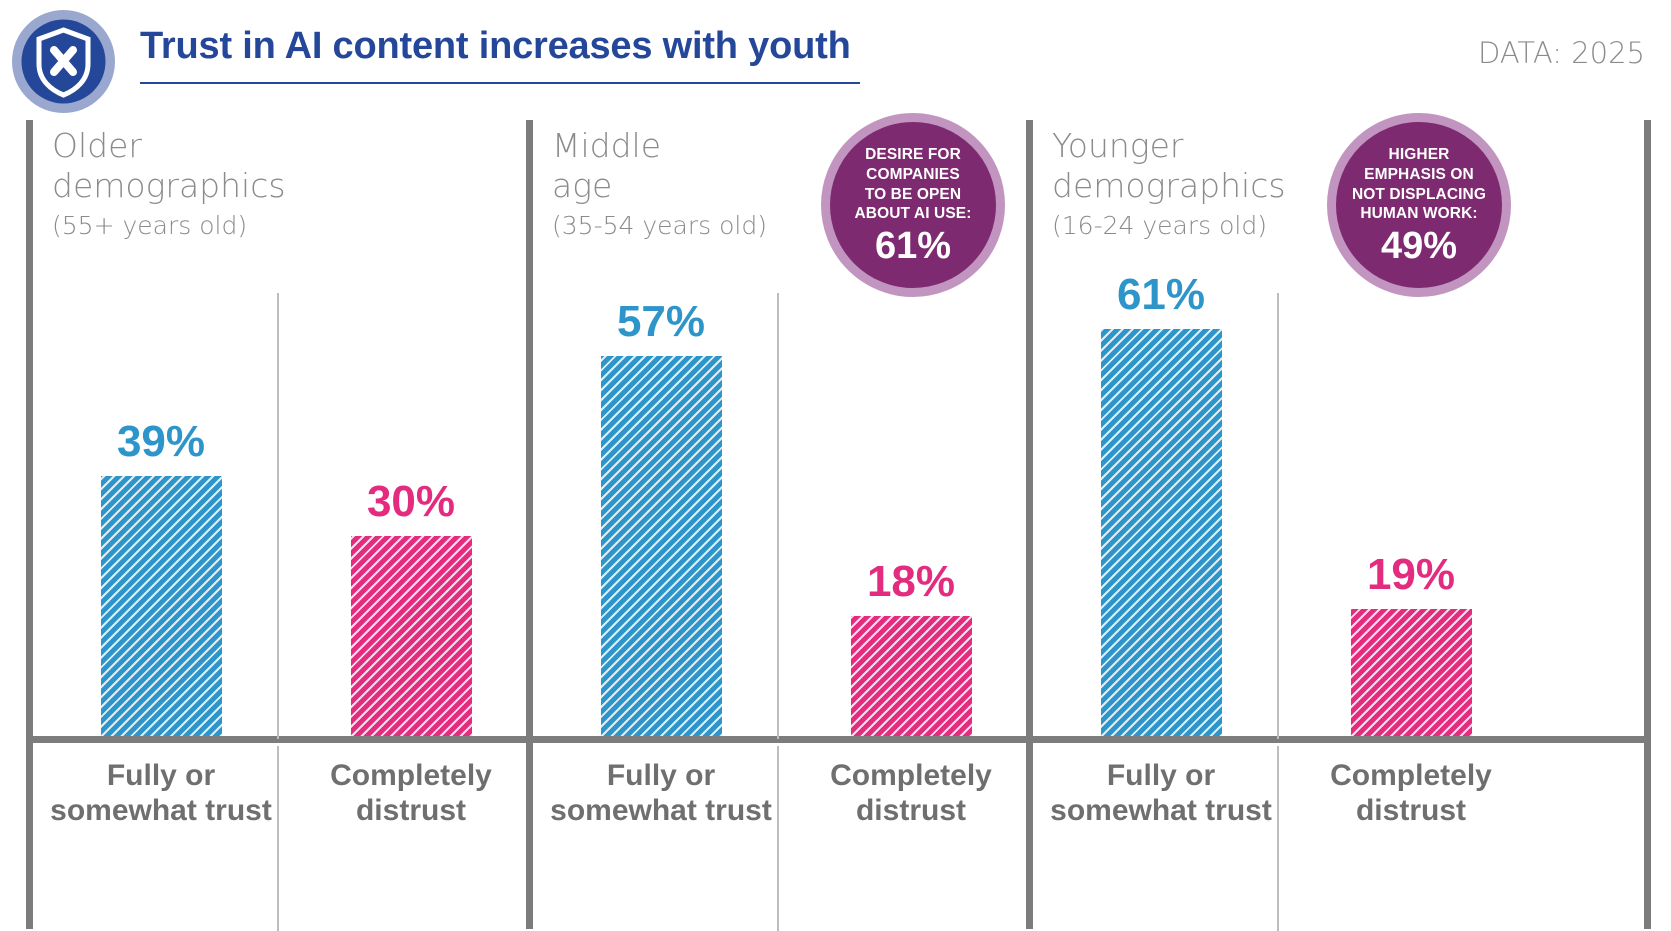 The width and height of the screenshot is (1671, 931). What do you see at coordinates (500, 82) in the screenshot?
I see `title-underline` at bounding box center [500, 82].